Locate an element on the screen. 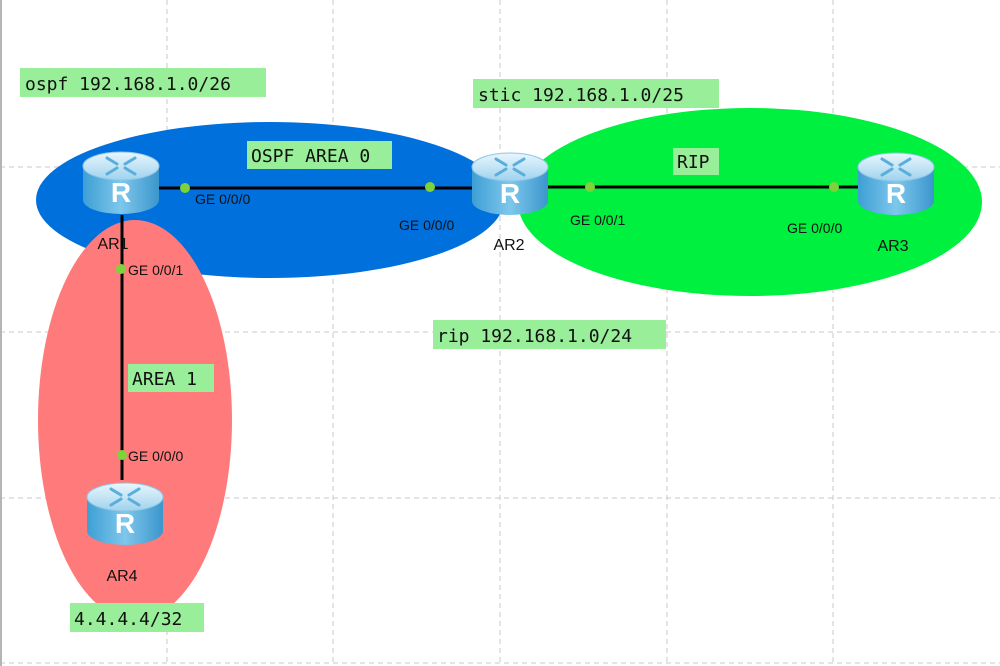 The height and width of the screenshot is (666, 1000). router-name-ar3: AR3 is located at coordinates (892, 246).